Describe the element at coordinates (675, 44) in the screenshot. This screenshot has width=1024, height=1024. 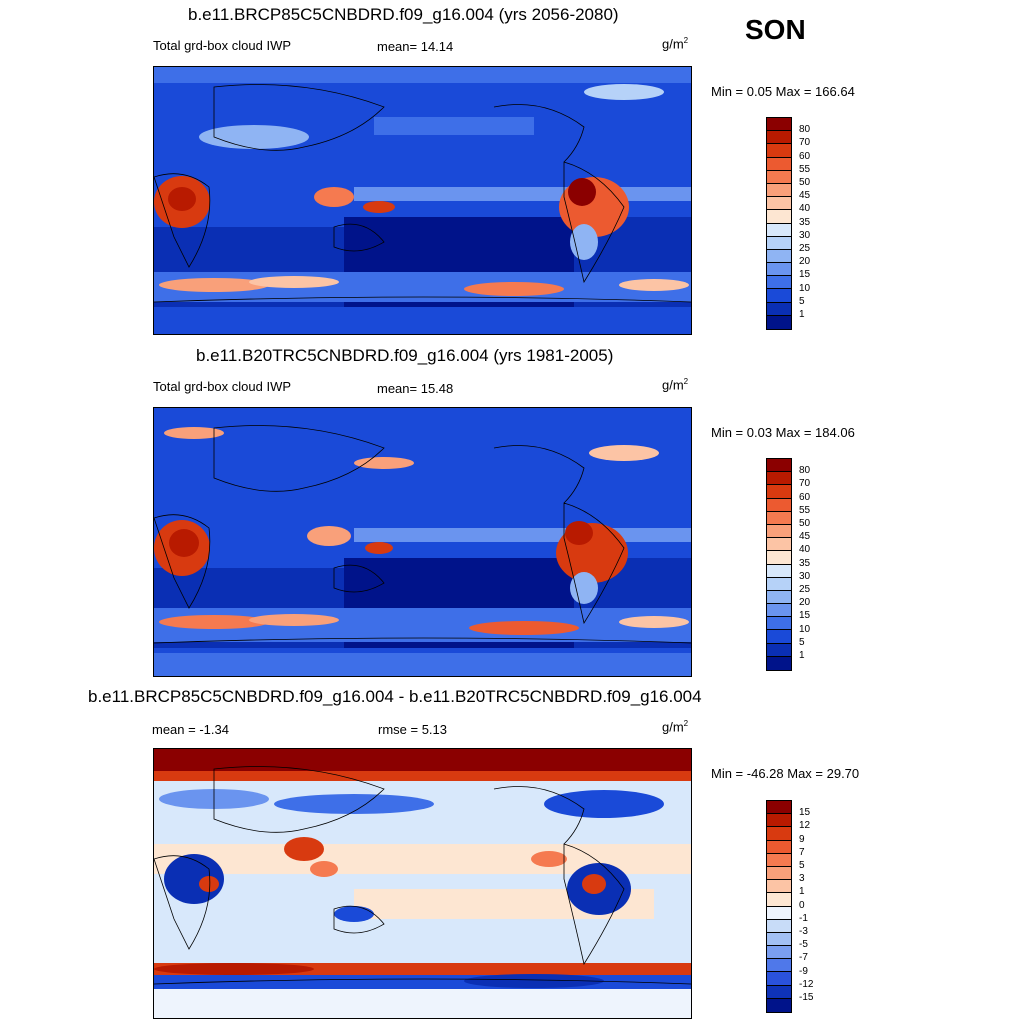
I see `panel1-units: g/m2` at that location.